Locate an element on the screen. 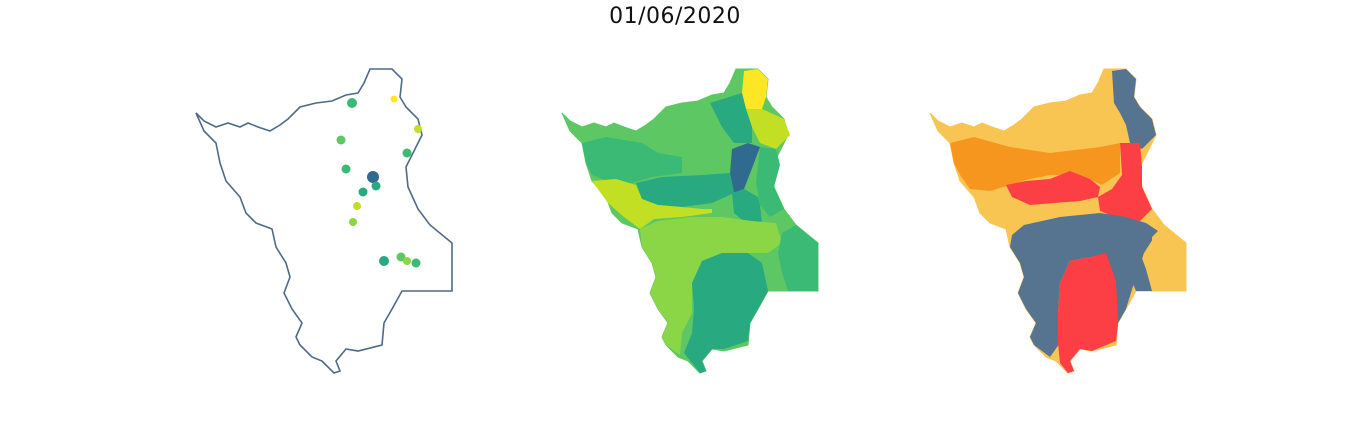 This screenshot has height=444, width=1350. panel-basins-continuous-map is located at coordinates (690, 221).